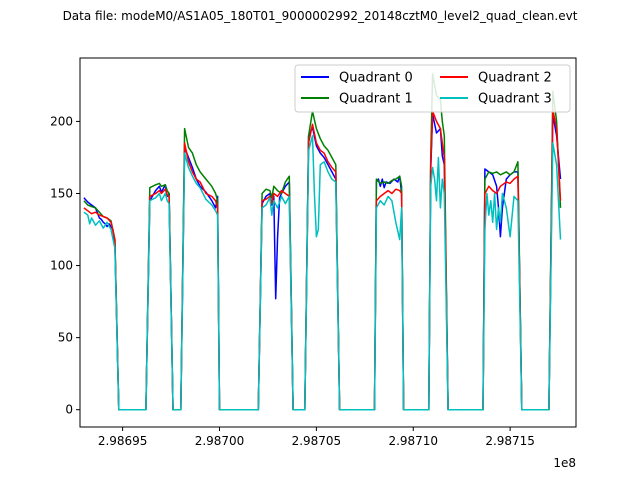 Image resolution: width=640 pixels, height=480 pixels. I want to click on x-axis: 2.98695 2.98700 2.98705 2.98710 2.98715, so click(316, 437).